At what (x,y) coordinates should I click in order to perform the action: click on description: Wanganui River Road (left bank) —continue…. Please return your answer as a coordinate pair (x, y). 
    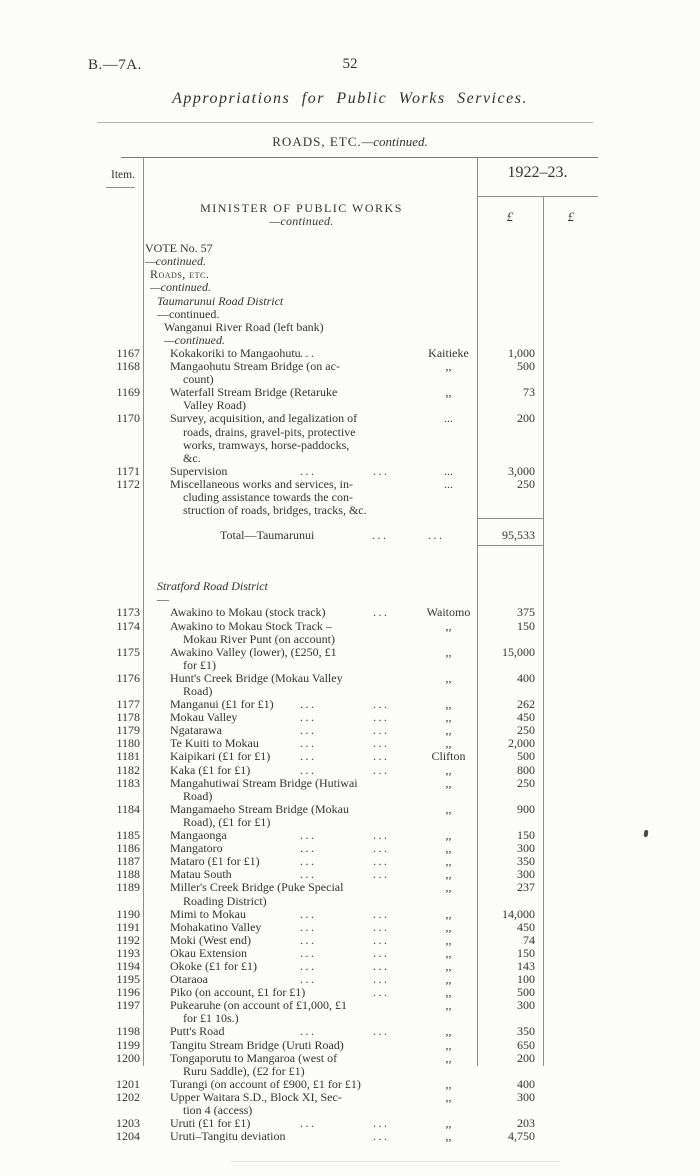
    Looking at the image, I should click on (281, 333).